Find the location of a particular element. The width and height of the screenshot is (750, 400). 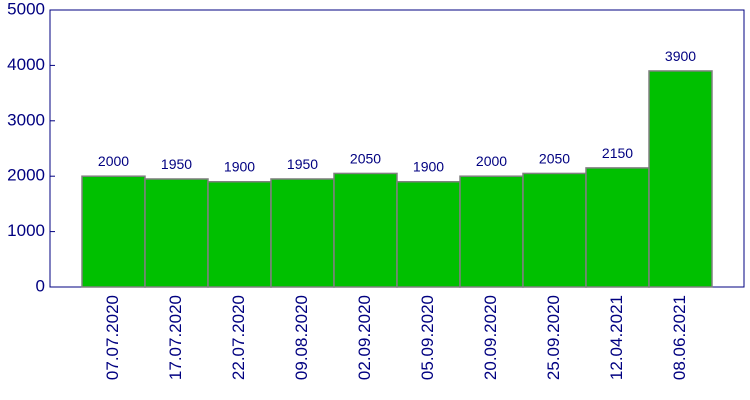

x-tick-label: 20.09.2020 is located at coordinates (490, 337).